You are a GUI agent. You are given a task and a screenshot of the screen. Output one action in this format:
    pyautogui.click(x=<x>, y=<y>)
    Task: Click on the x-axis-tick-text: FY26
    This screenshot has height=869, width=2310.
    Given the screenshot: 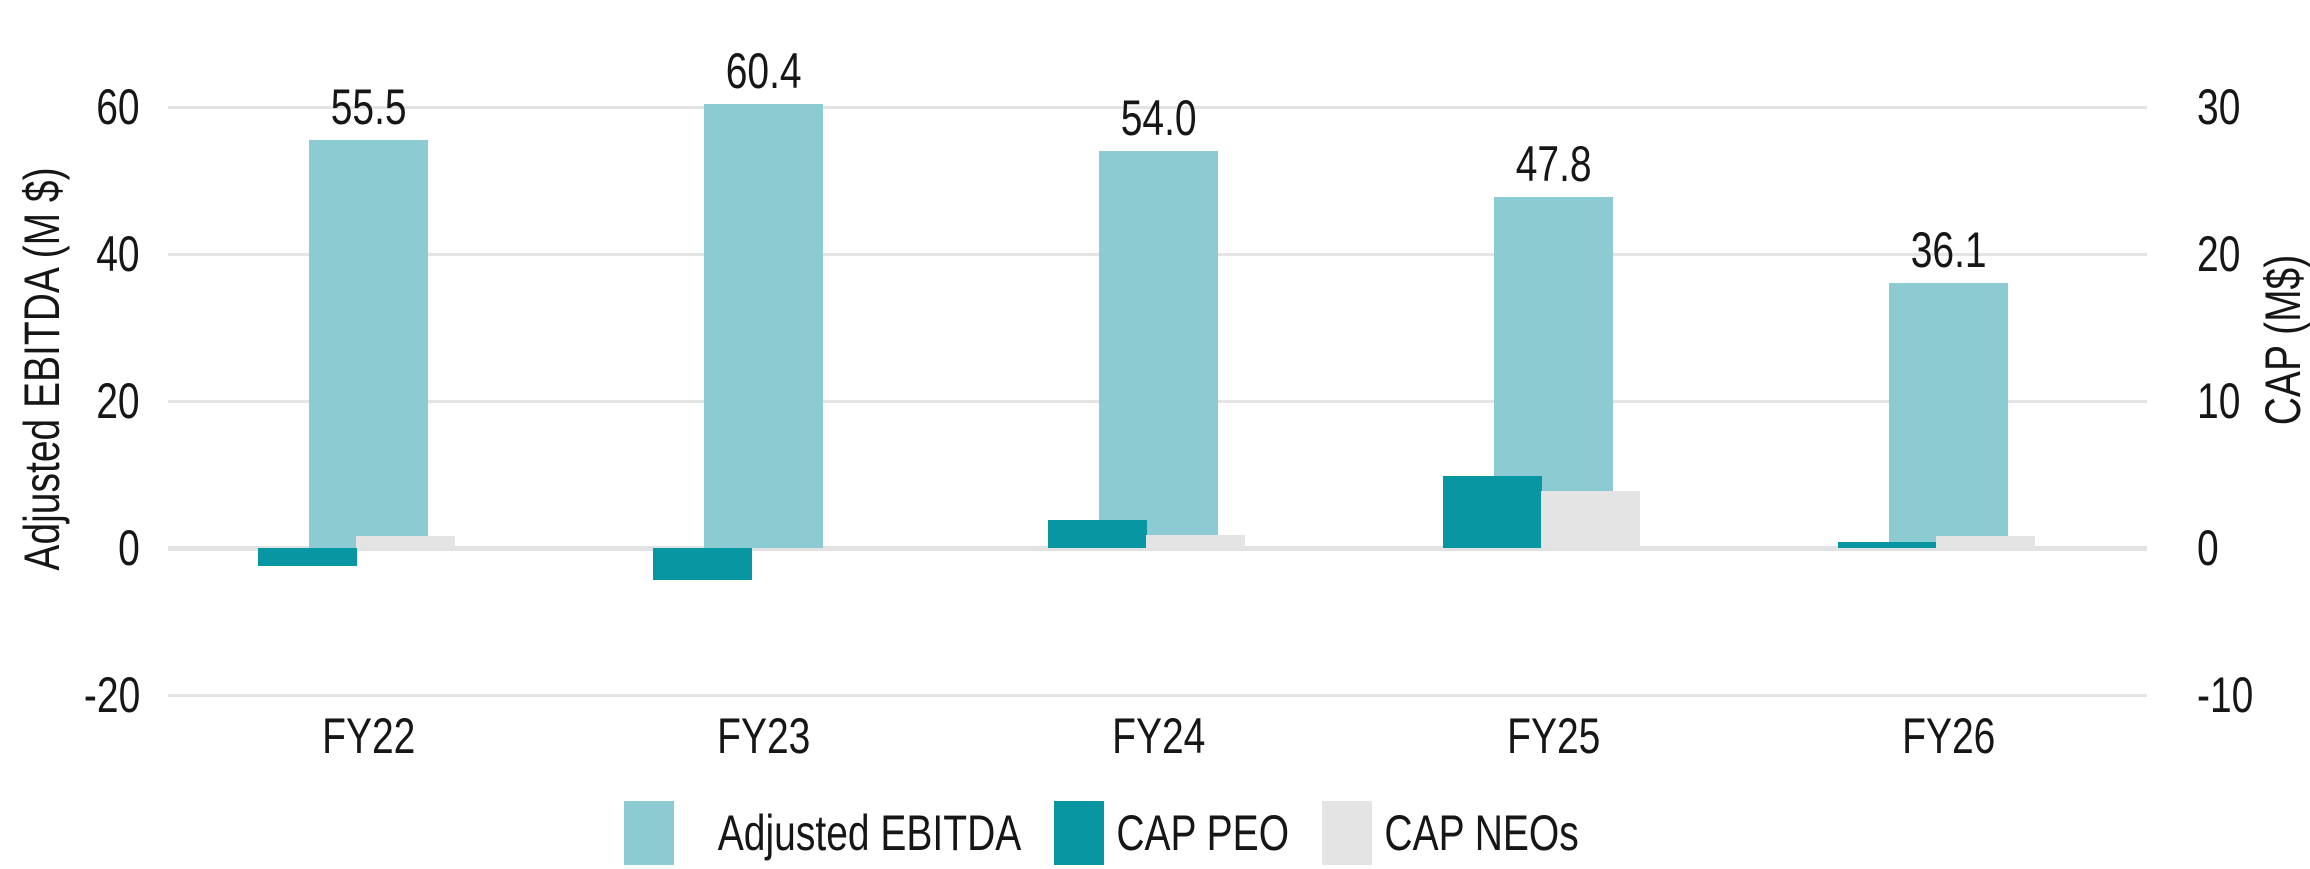 What is the action you would take?
    pyautogui.click(x=1948, y=736)
    